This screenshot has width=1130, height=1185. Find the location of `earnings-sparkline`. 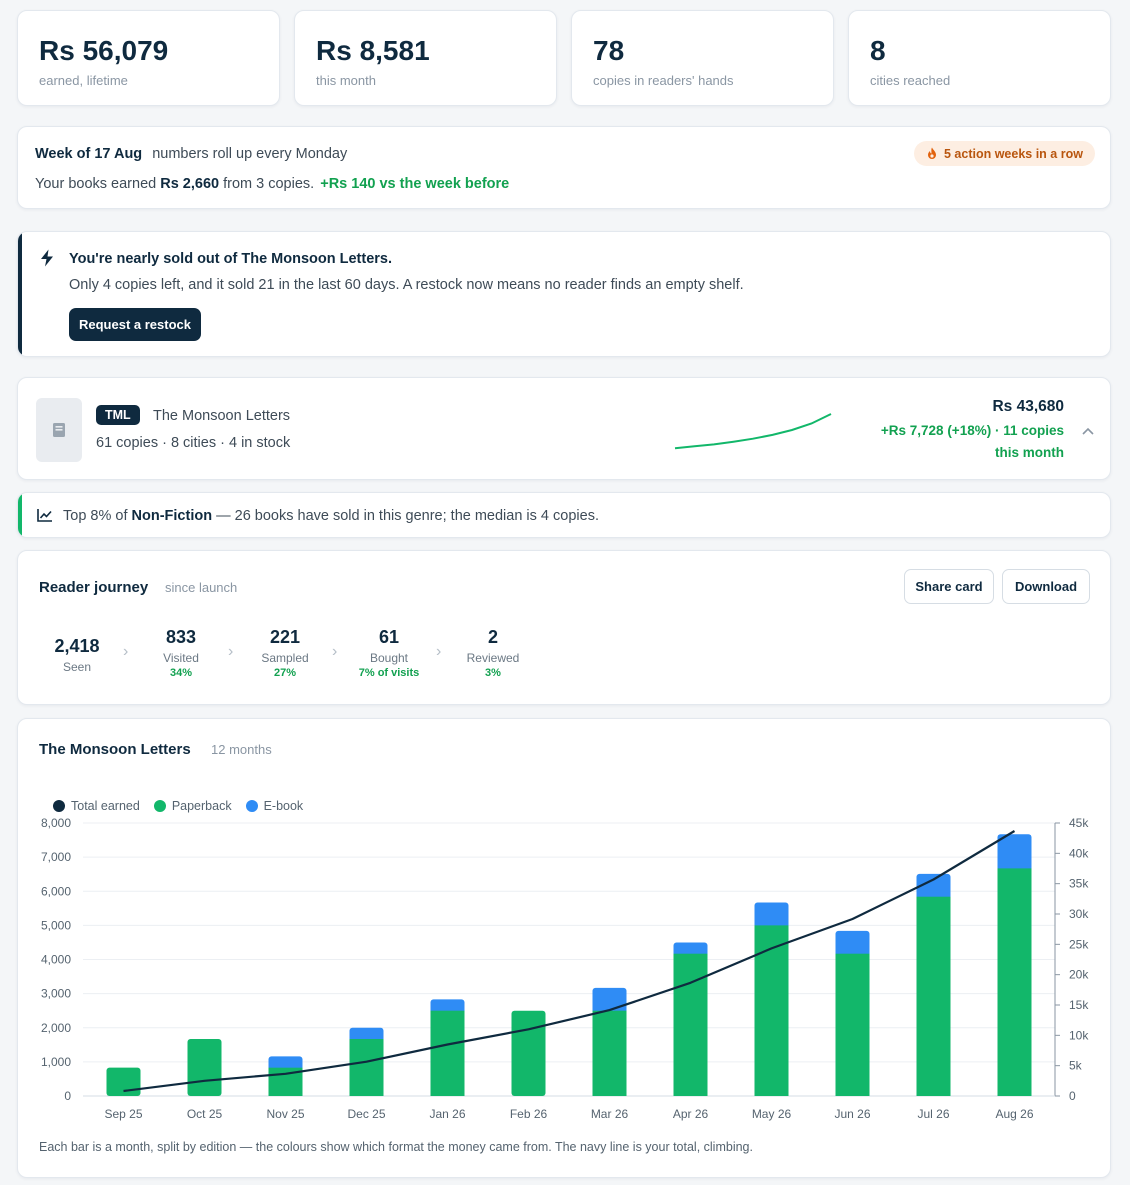

earnings-sparkline is located at coordinates (753, 431).